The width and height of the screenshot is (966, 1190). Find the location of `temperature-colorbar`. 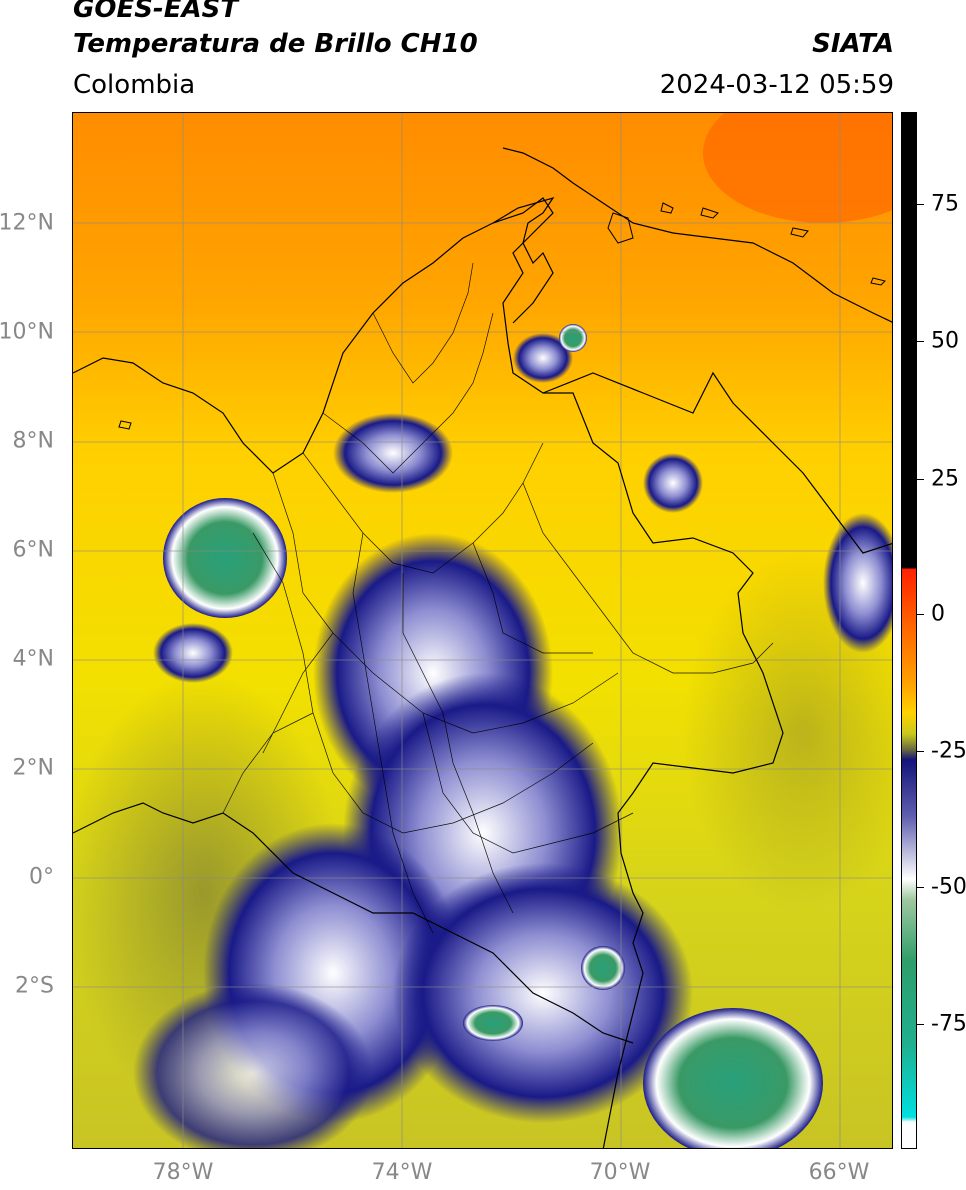

temperature-colorbar is located at coordinates (909, 630).